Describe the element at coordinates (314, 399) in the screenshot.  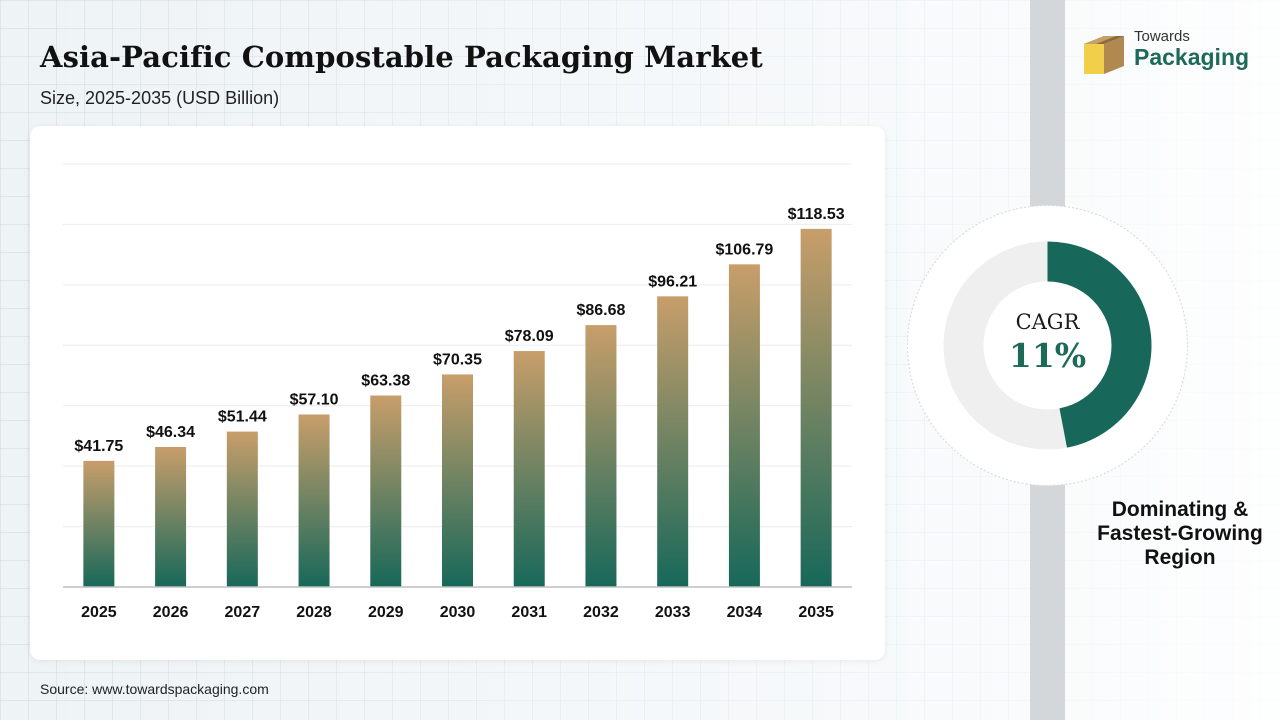
I see `value-label-2028: $57.10` at that location.